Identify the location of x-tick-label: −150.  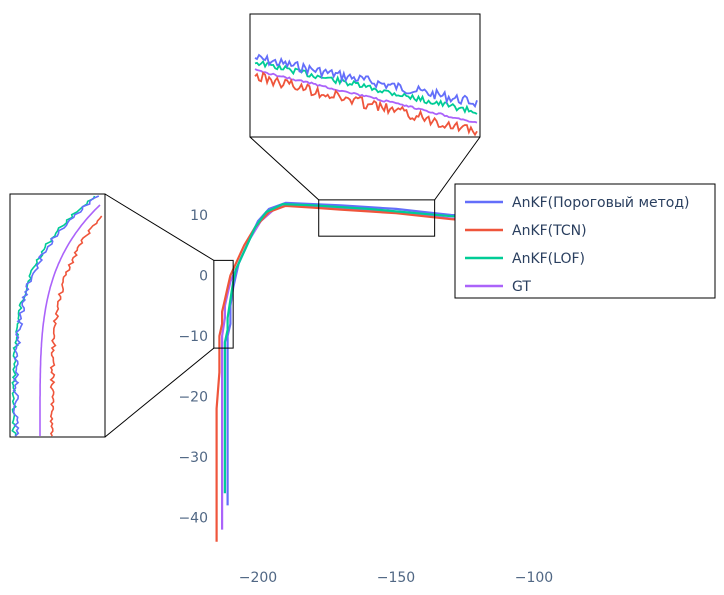
(396, 578).